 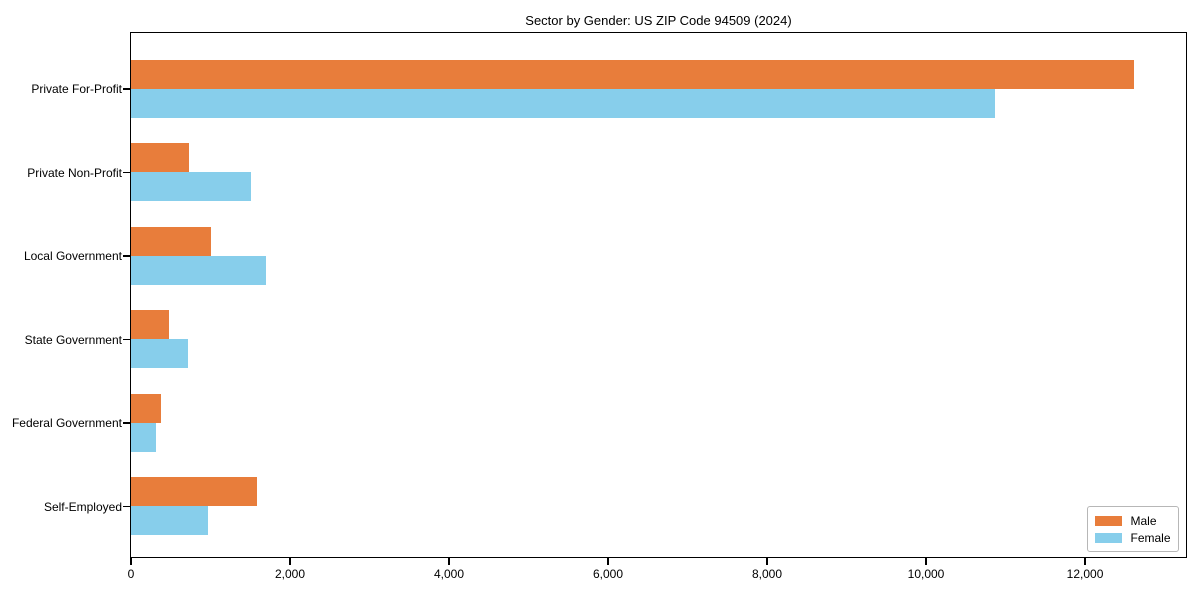 I want to click on y-tick-label: State Government, so click(x=73, y=339).